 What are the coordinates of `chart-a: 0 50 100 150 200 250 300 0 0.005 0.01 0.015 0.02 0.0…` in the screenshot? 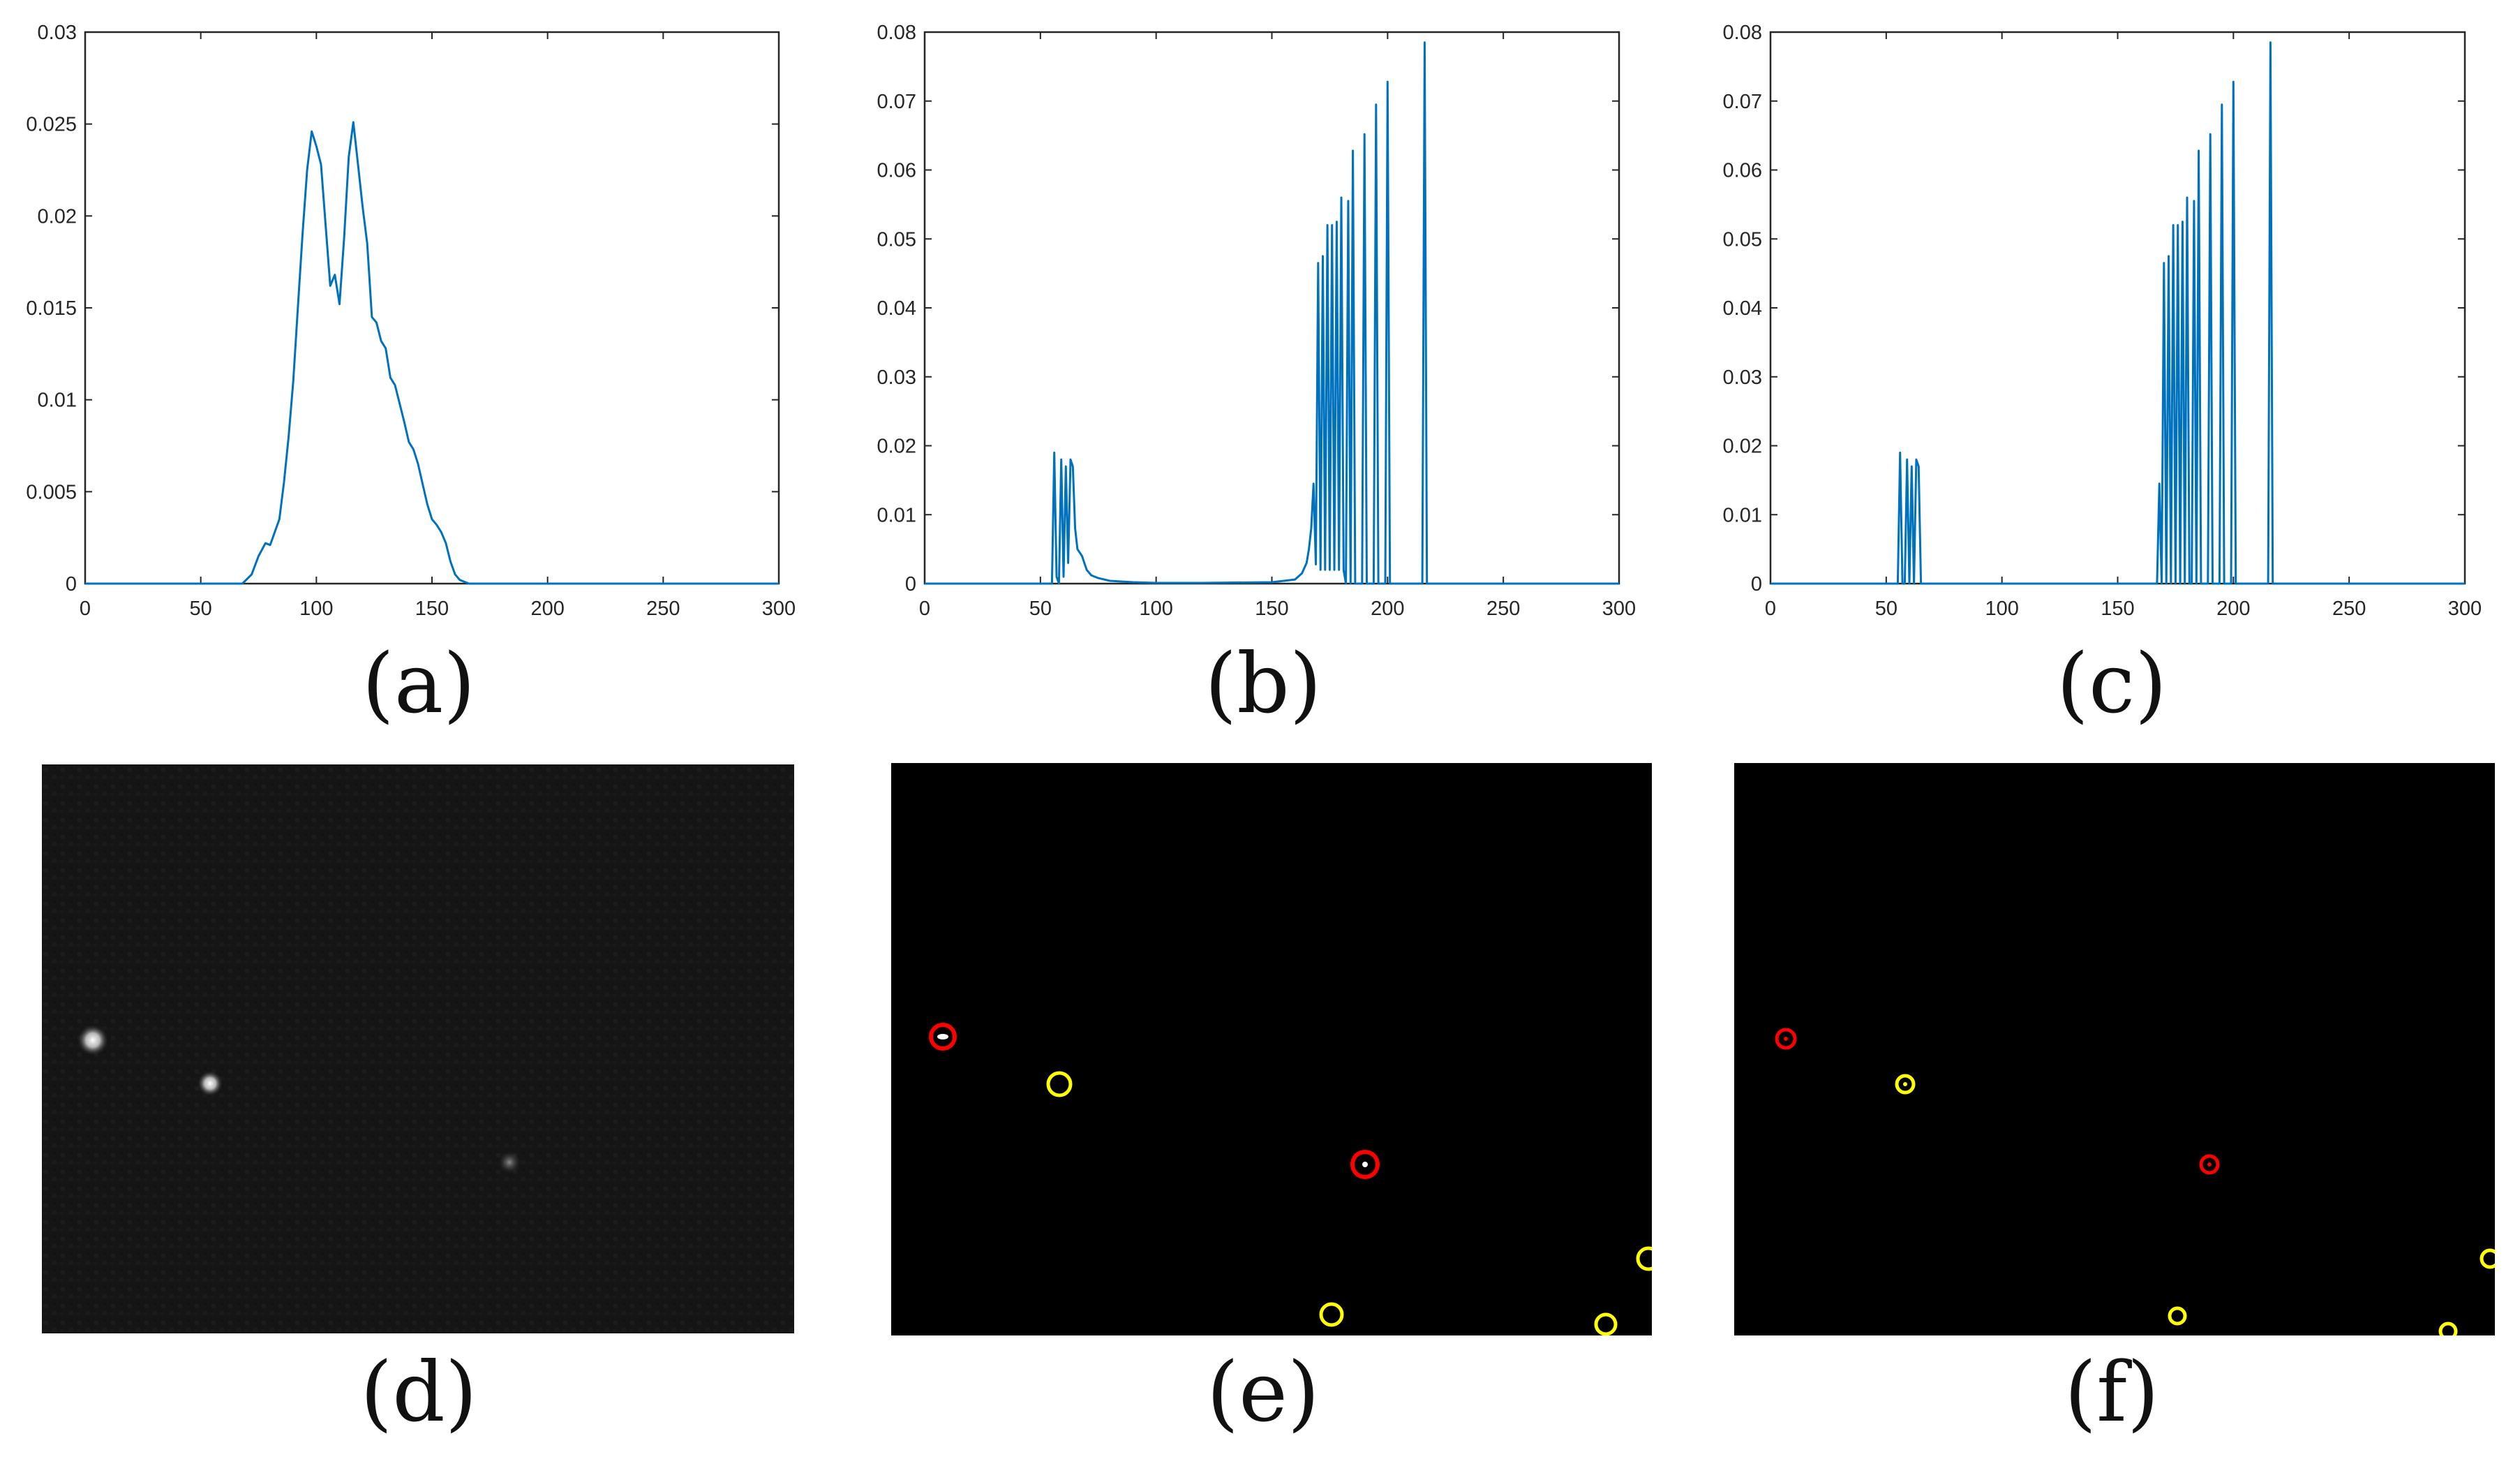 It's located at (411, 321).